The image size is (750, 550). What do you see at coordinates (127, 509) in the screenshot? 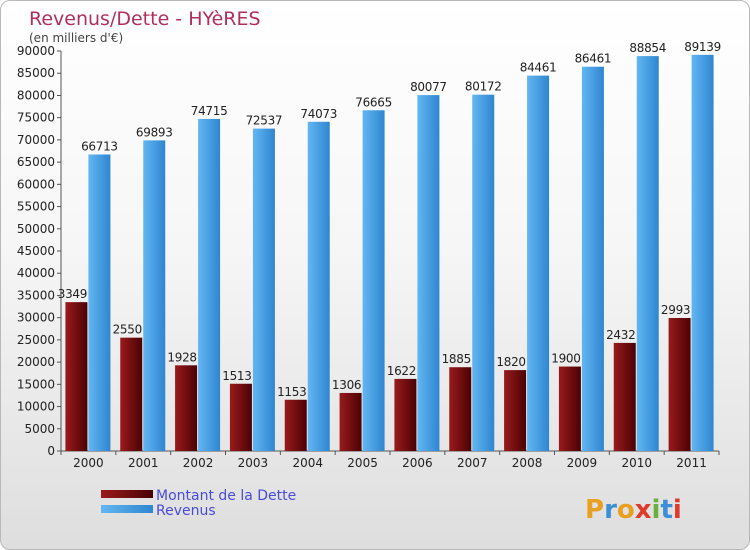
I see `legend-swatch-revenue` at bounding box center [127, 509].